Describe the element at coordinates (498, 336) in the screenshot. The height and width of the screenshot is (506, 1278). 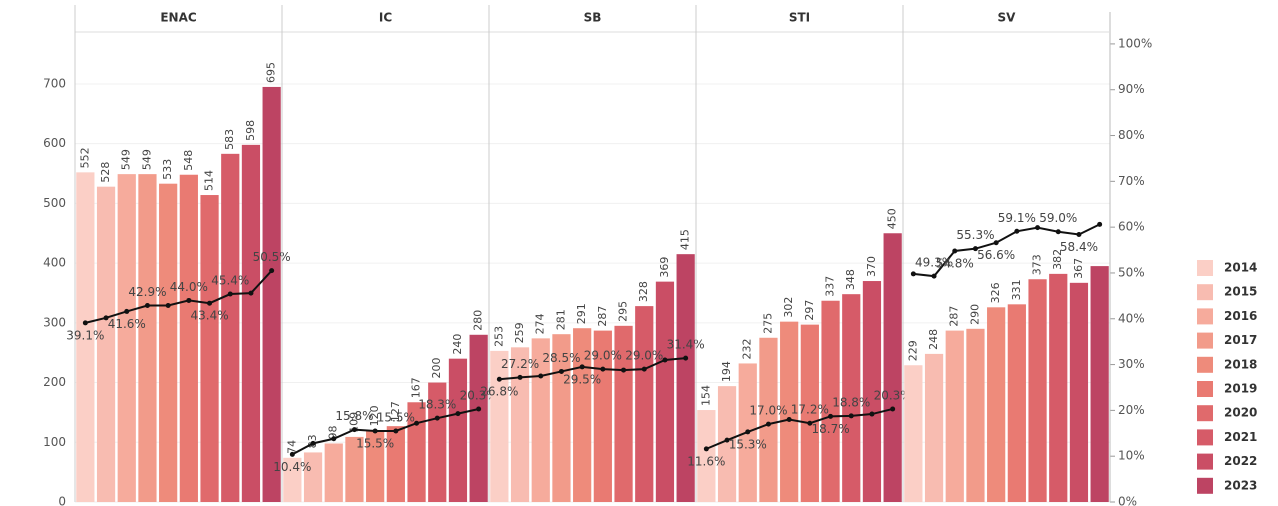
I see `bar-label: 253` at that location.